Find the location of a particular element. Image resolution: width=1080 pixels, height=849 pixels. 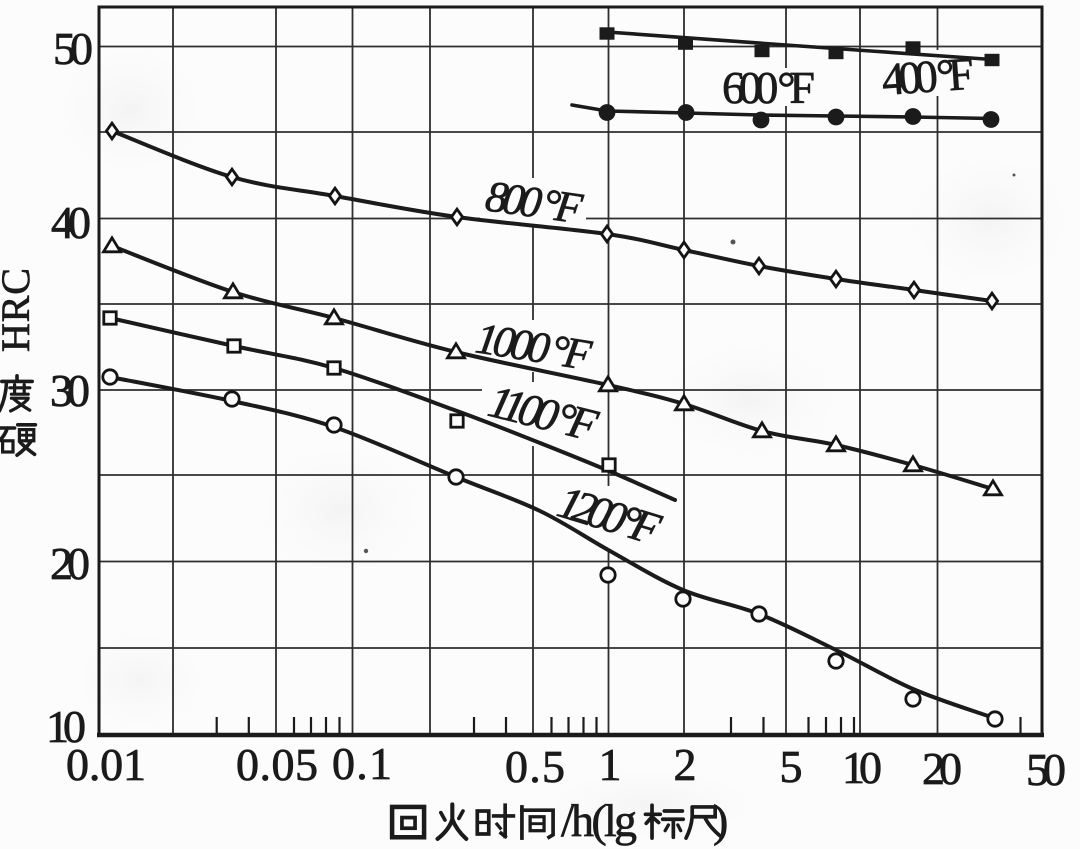

svg-text: 40 is located at coordinates (71, 222).